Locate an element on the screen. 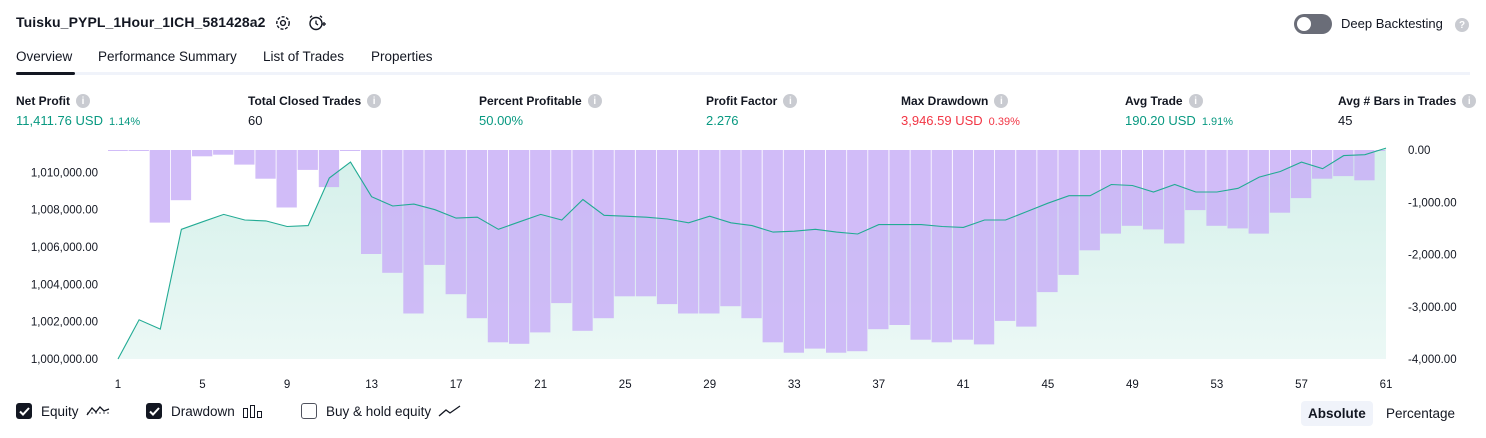 This screenshot has height=438, width=1486. x-axis-tick-label: 17 is located at coordinates (456, 385).